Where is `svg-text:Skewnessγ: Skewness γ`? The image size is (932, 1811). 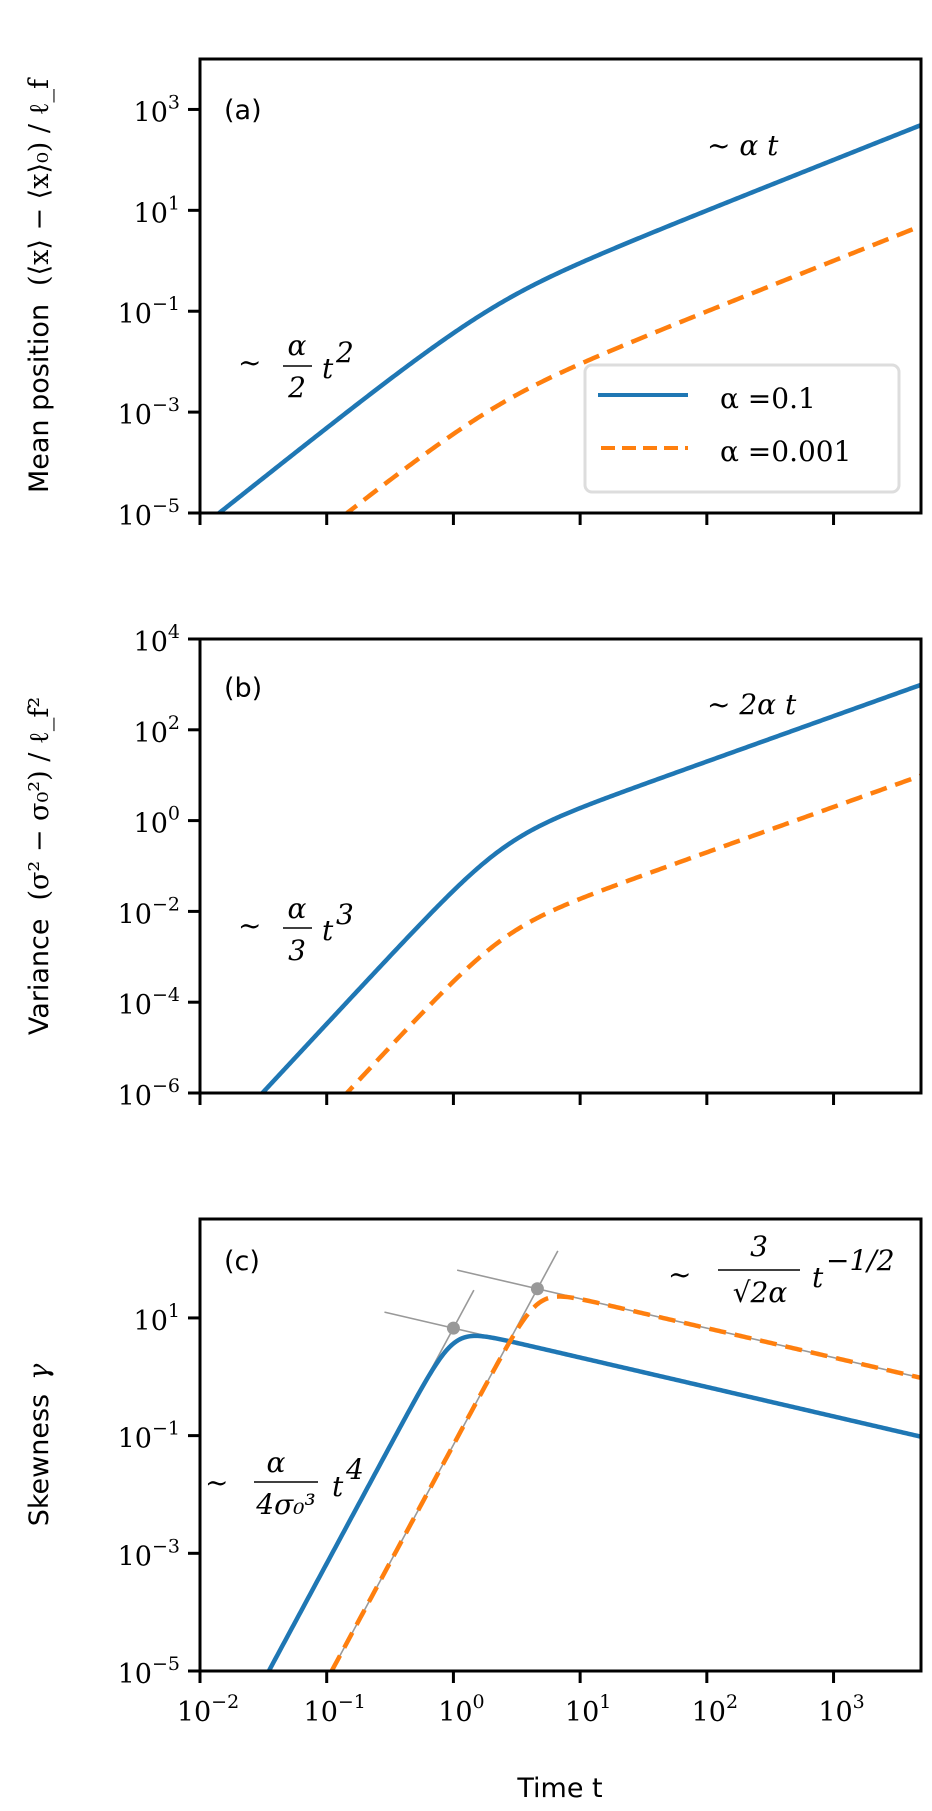 svg-text:Skewnessγ: Skewness γ is located at coordinates (39, 1444).